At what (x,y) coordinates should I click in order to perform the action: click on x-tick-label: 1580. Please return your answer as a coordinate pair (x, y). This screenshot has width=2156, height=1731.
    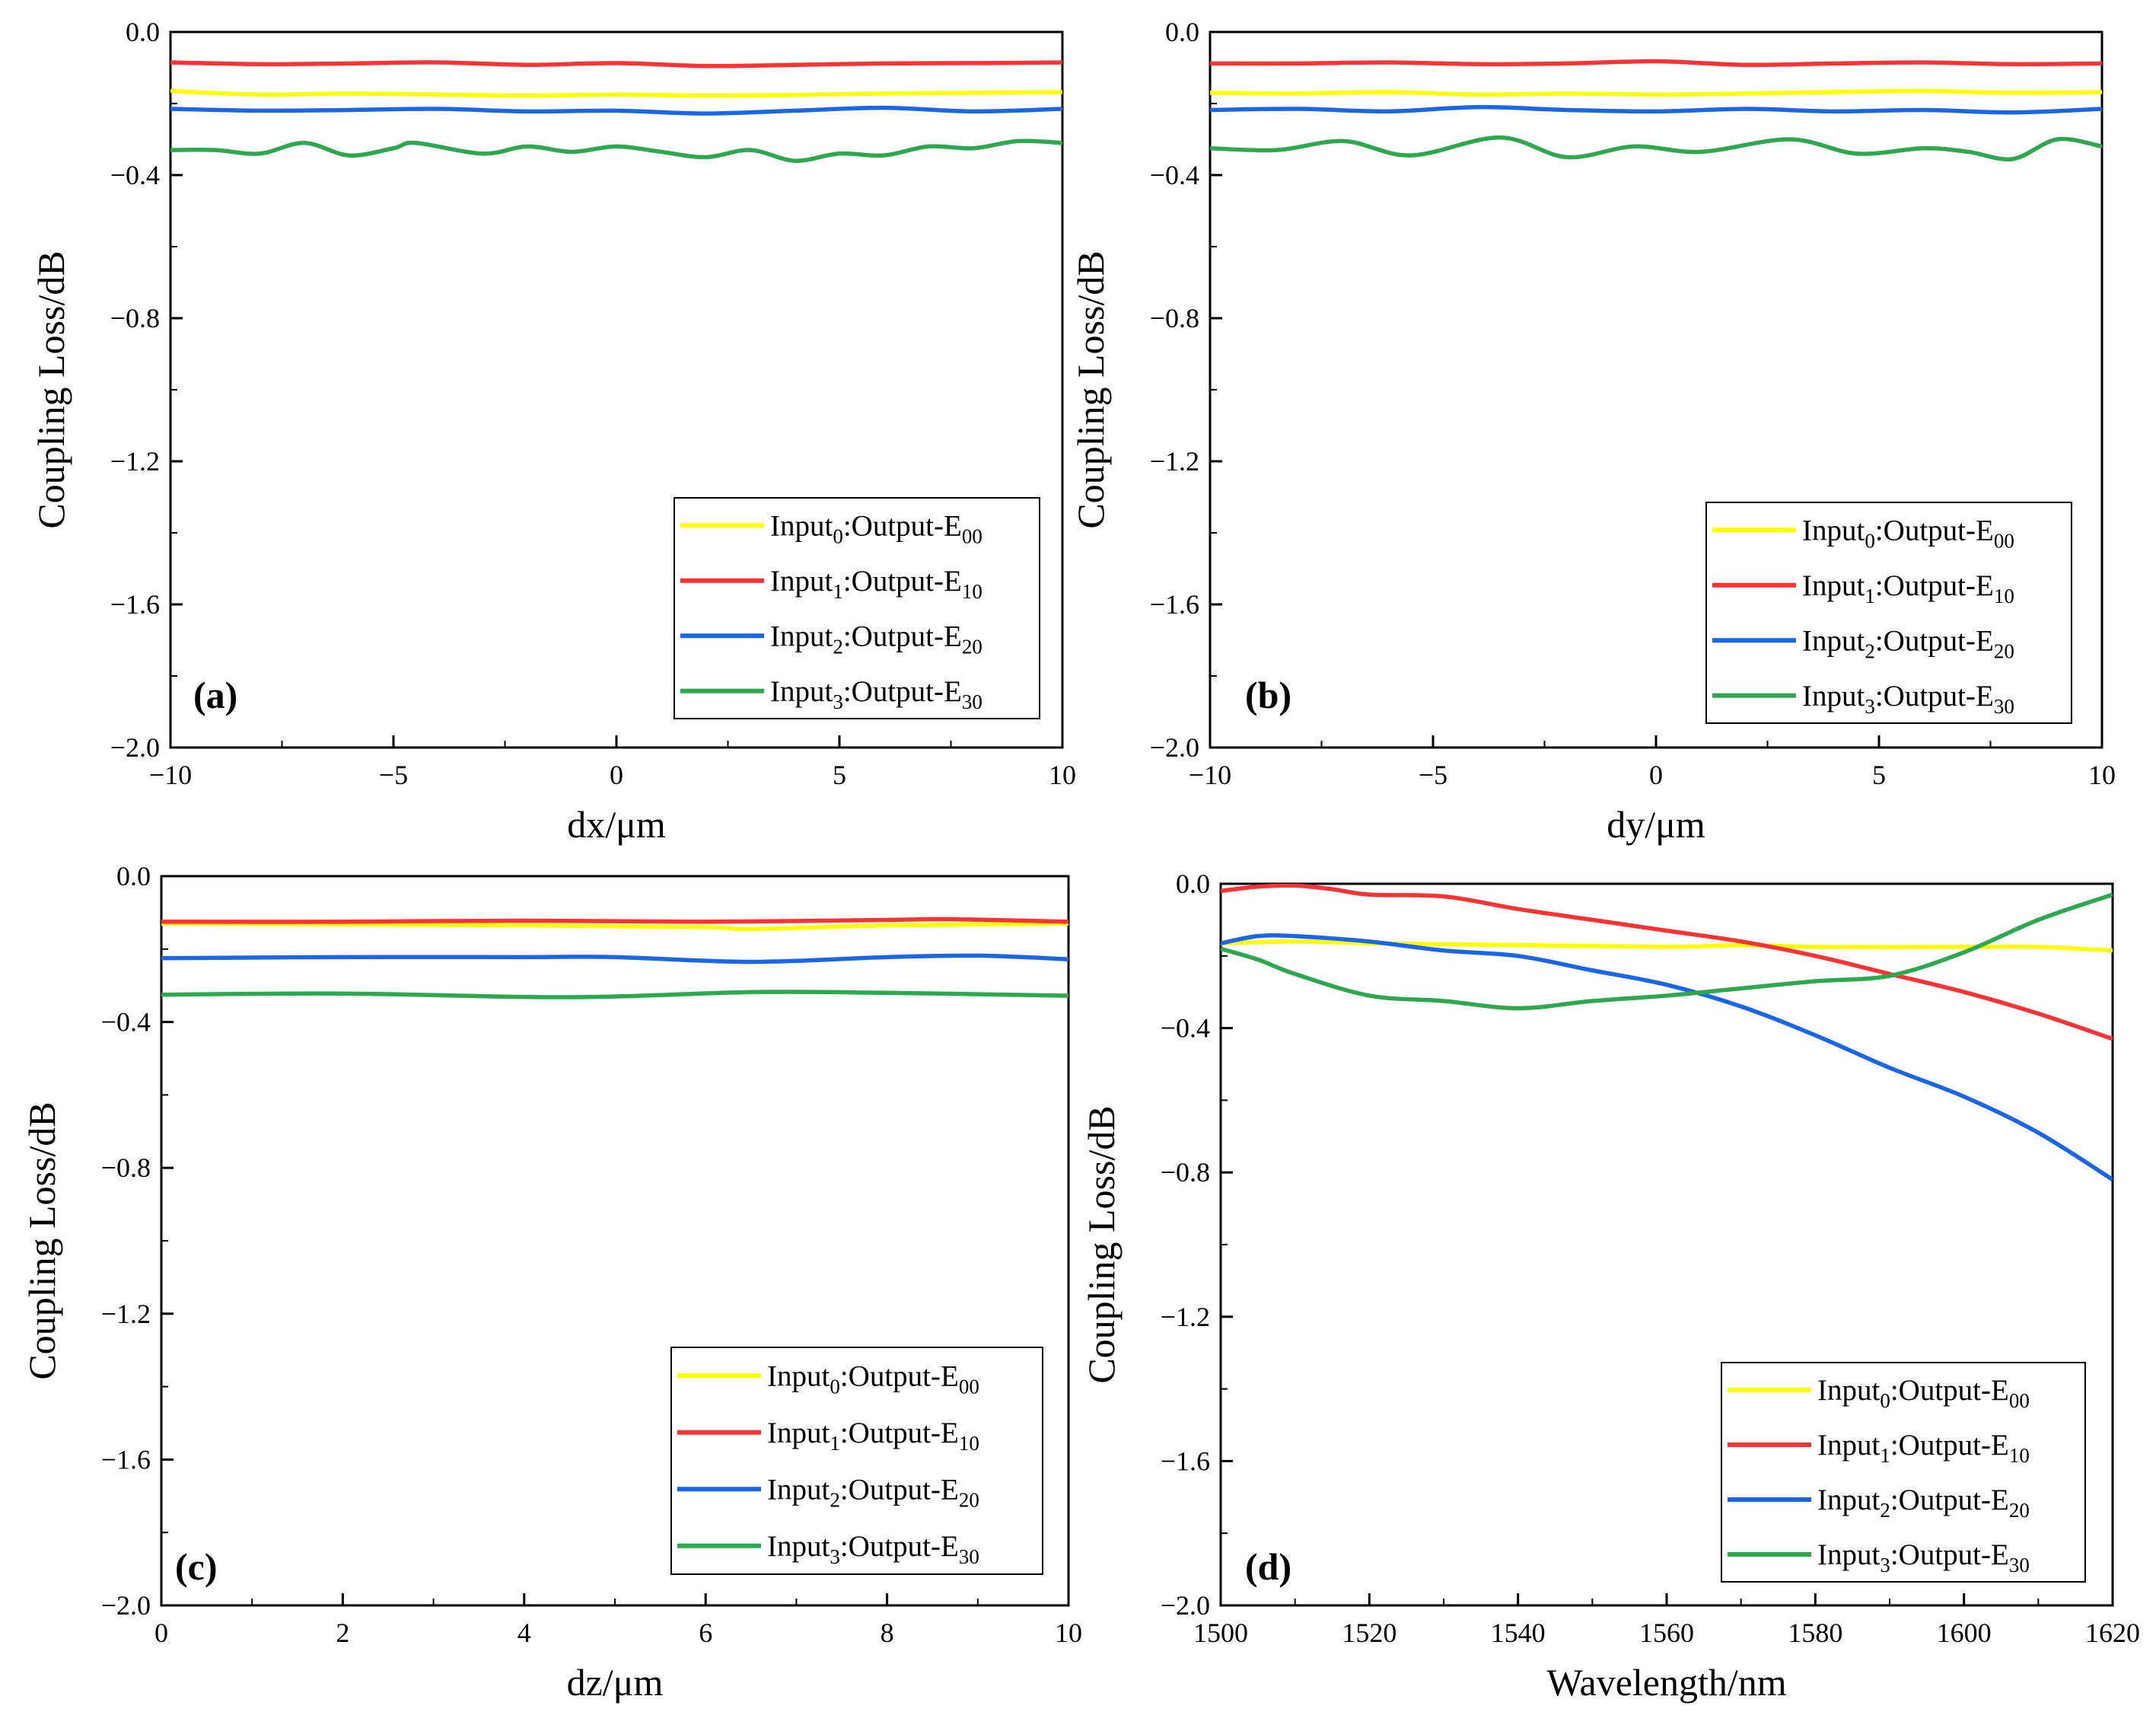
    Looking at the image, I should click on (1815, 1633).